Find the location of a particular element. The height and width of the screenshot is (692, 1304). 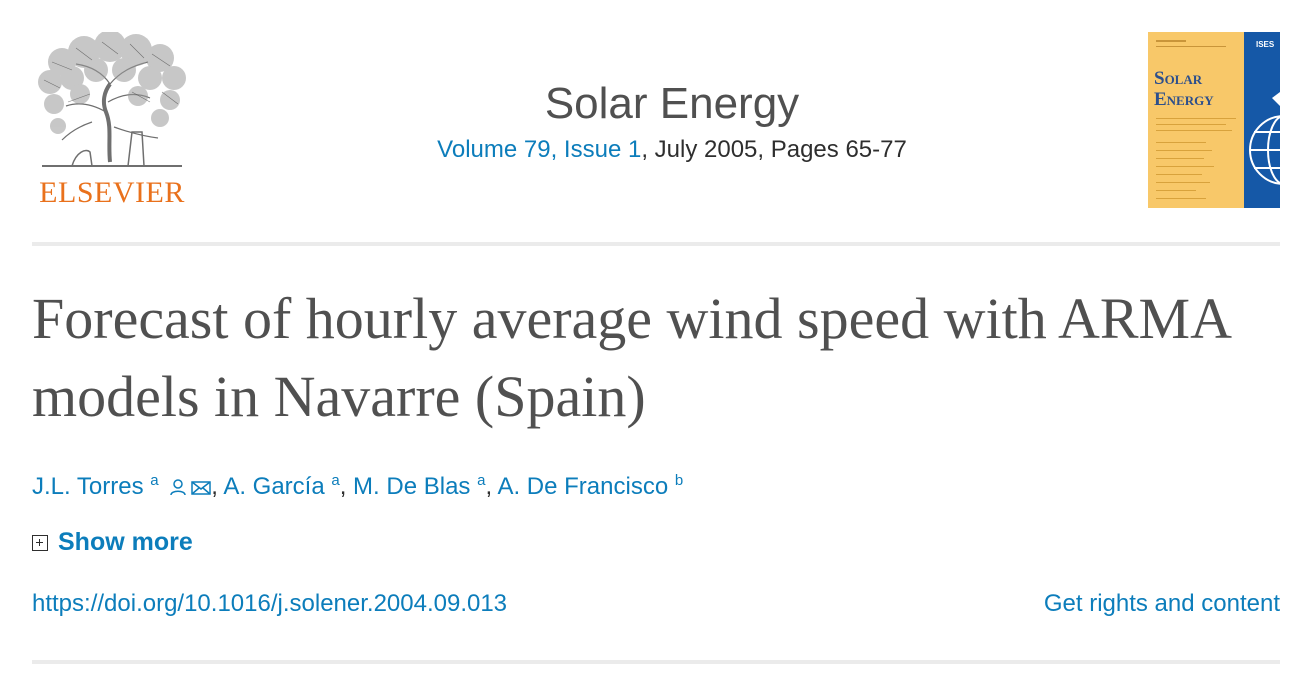

author-link-torres: J.L. Torres a is located at coordinates (95, 486).